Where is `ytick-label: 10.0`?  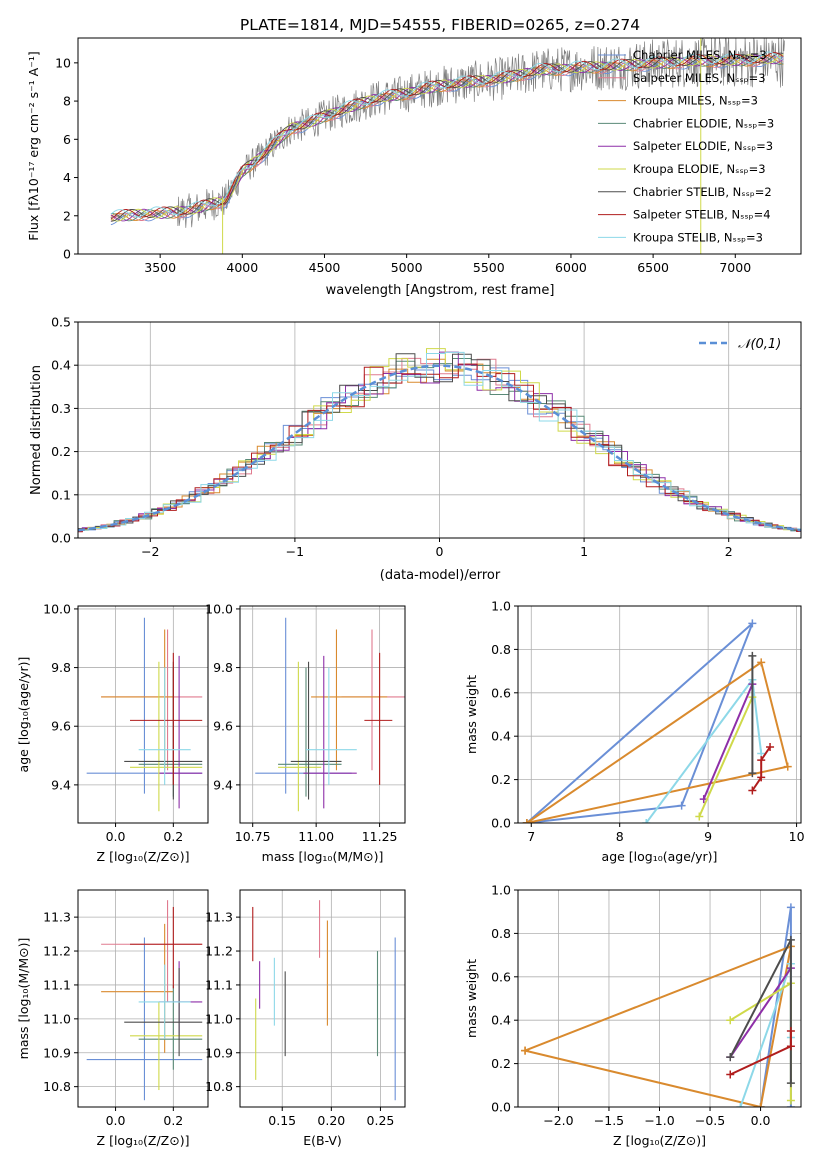
ytick-label: 10.0 is located at coordinates (57, 608).